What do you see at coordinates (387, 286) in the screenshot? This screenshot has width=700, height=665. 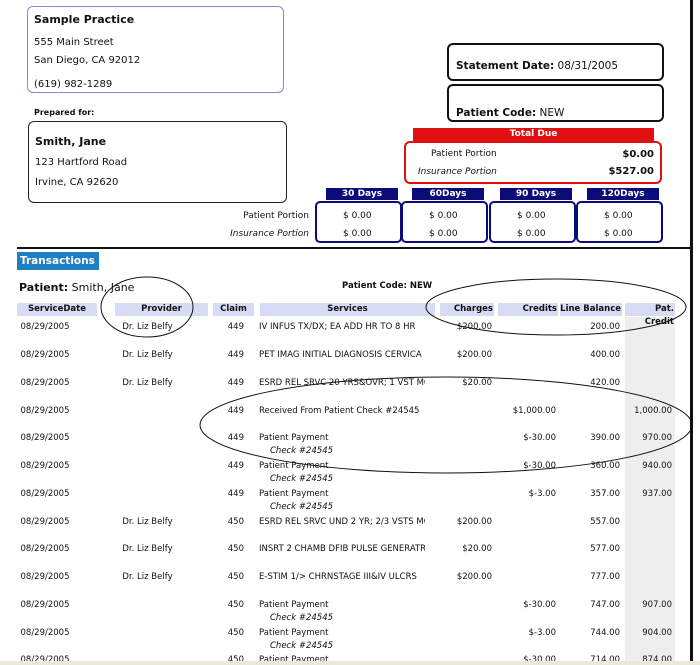 I see `transactions-patient-code: Patient Code: NEW` at bounding box center [387, 286].